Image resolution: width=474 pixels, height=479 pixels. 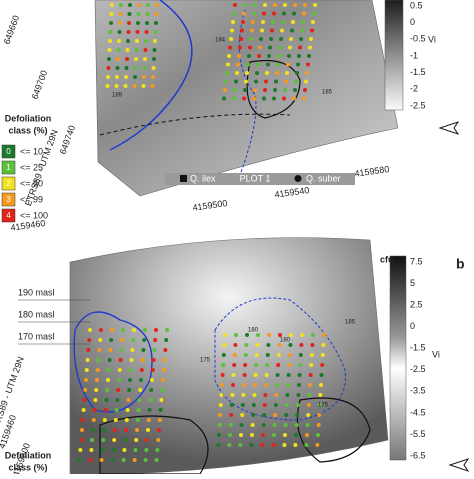 I want to click on colorbar-title: cfu, so click(x=387, y=259).